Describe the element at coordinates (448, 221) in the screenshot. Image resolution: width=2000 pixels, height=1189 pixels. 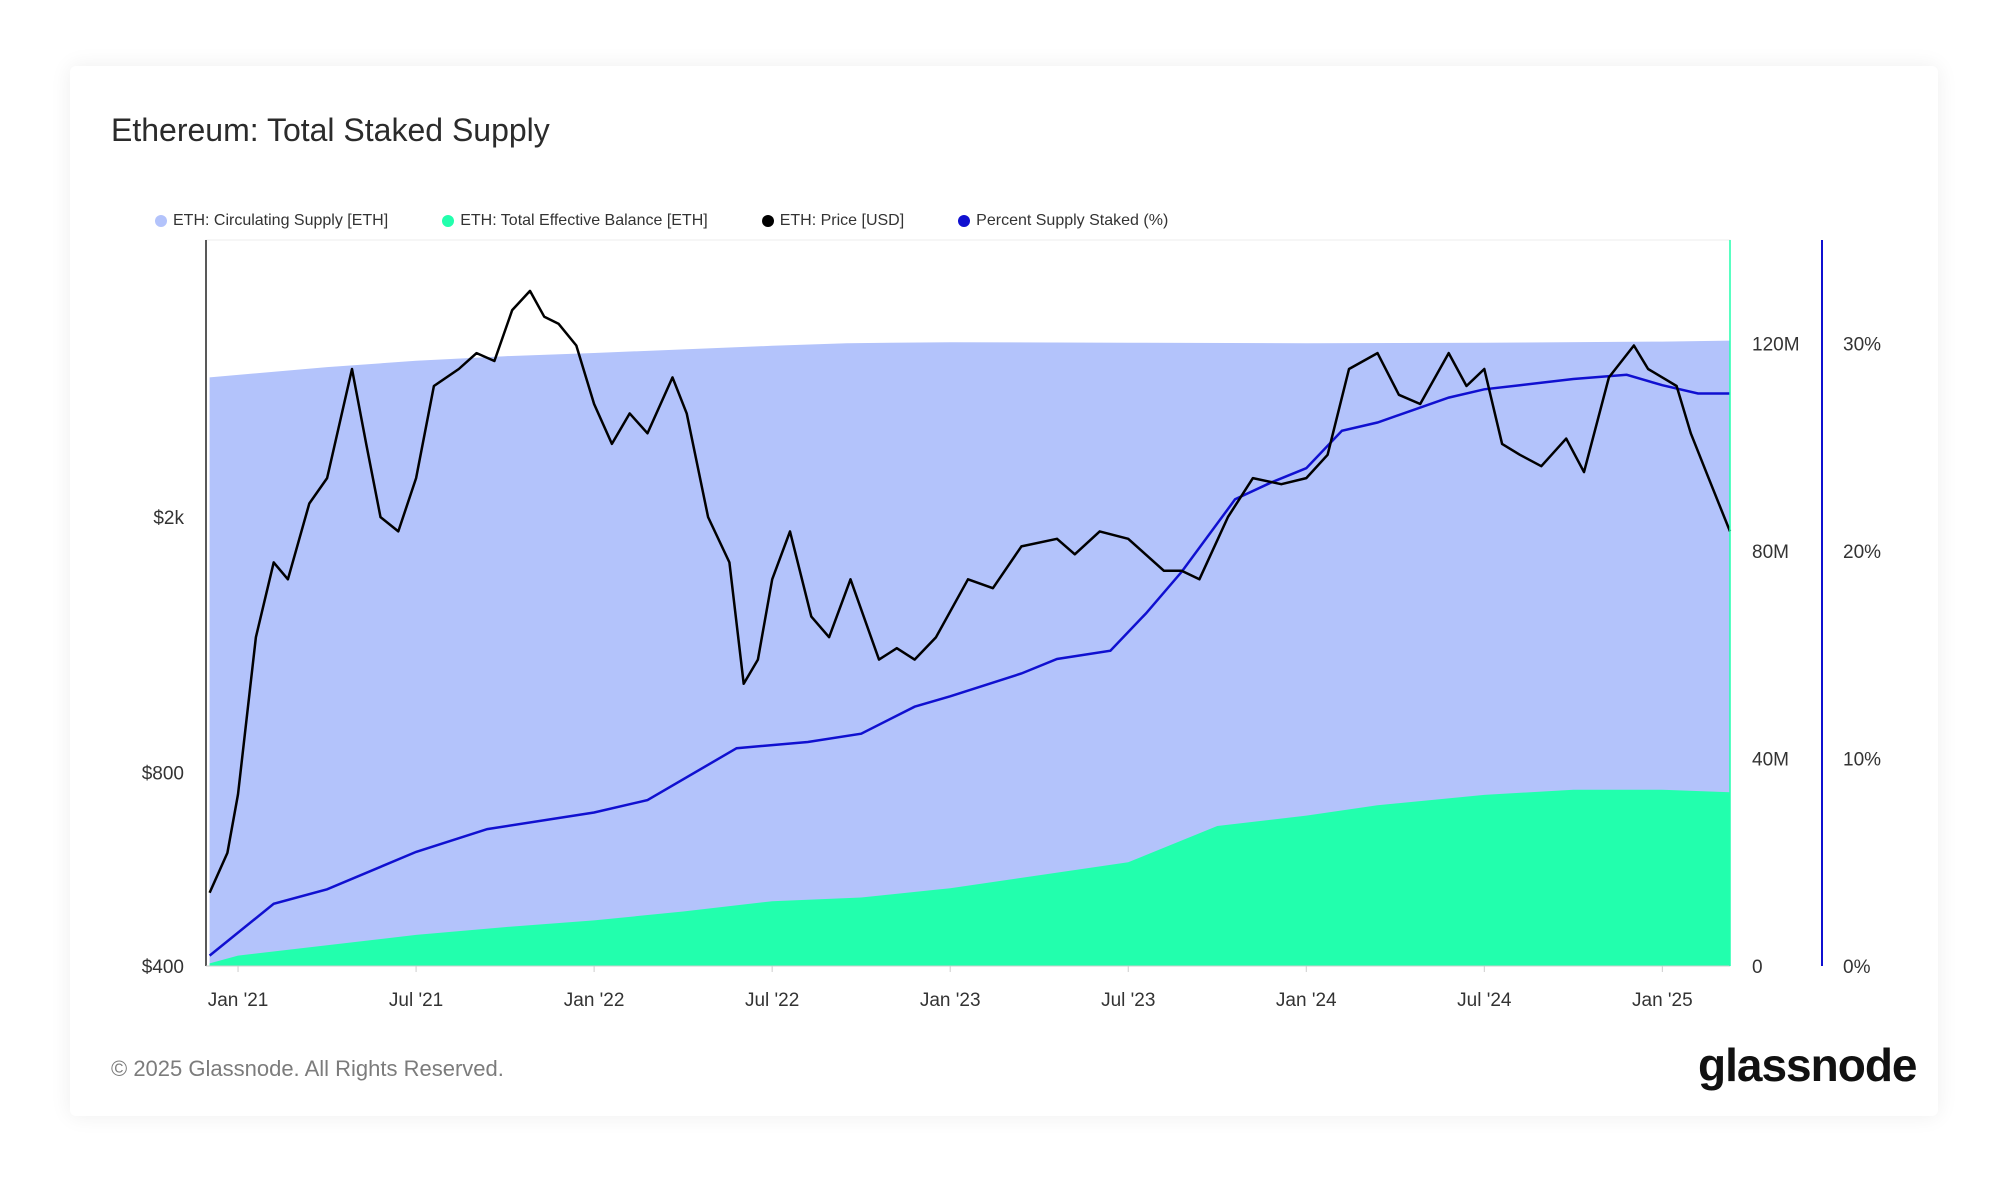
I see `legend-dot-effective-balance` at that location.